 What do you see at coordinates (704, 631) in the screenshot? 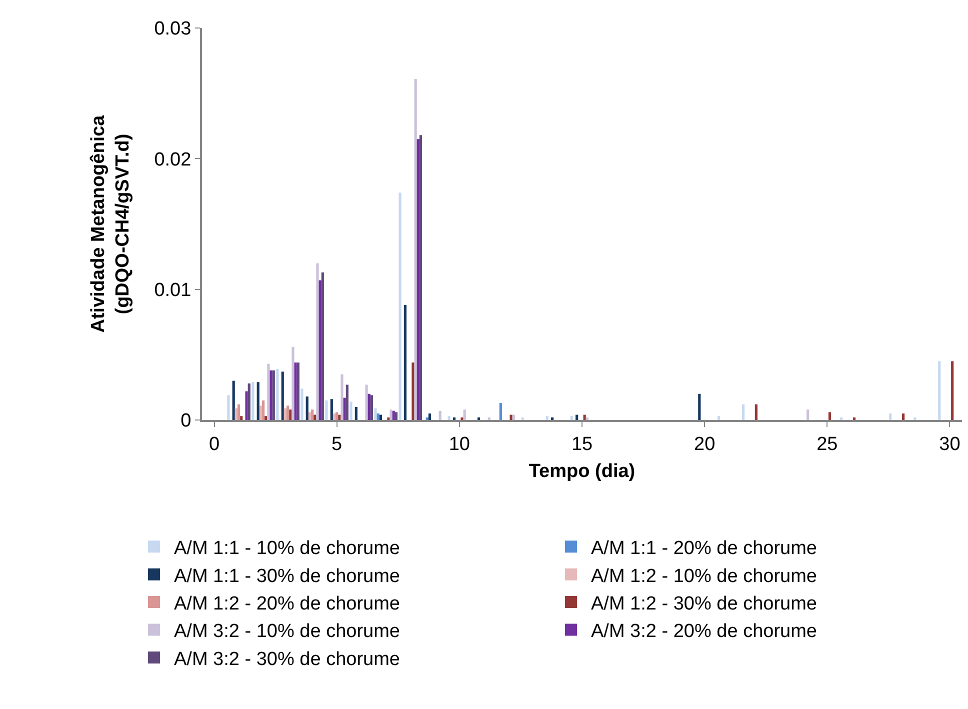
I see `legend-label: A/M 3:2 - 20% de chorume` at bounding box center [704, 631].